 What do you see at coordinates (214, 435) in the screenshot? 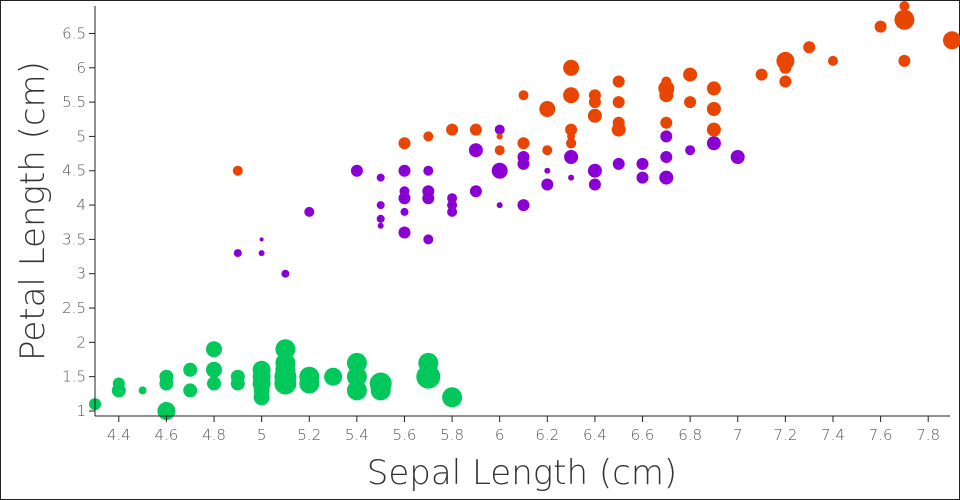
I see `x-tick-label: 4.8` at bounding box center [214, 435].